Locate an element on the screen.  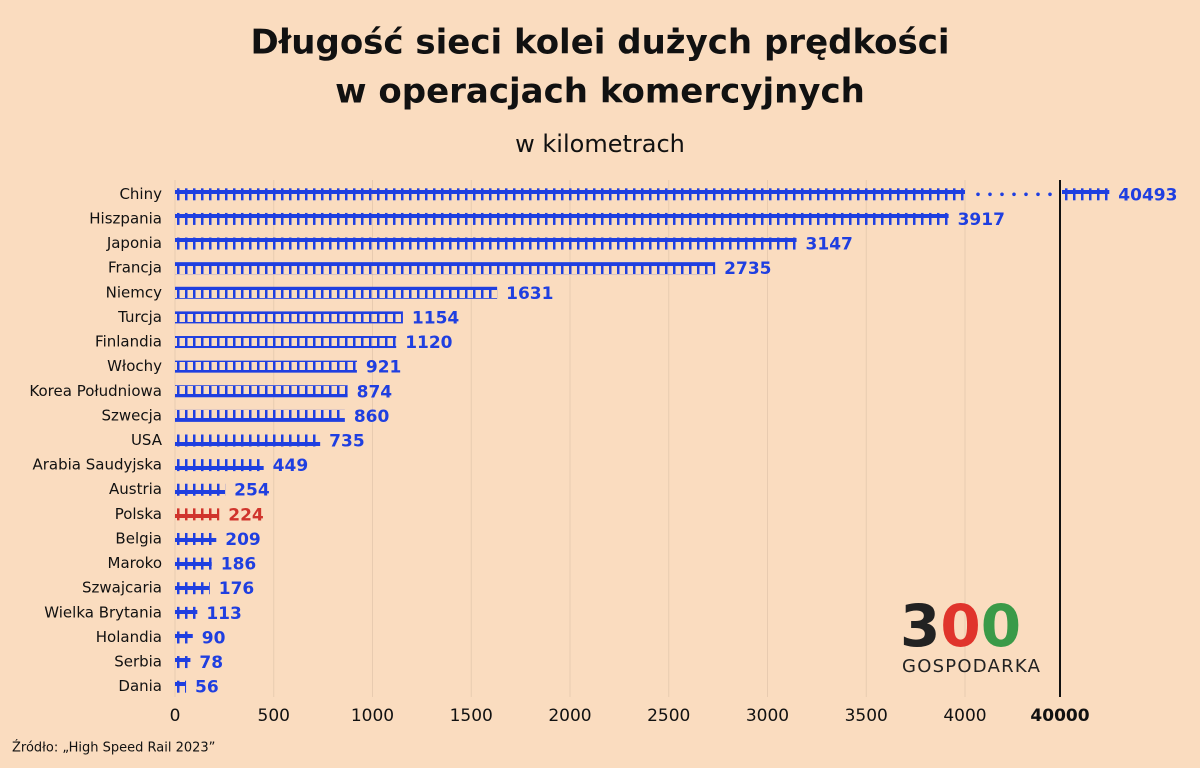
x-tick-label: 3000 is located at coordinates (767, 716).